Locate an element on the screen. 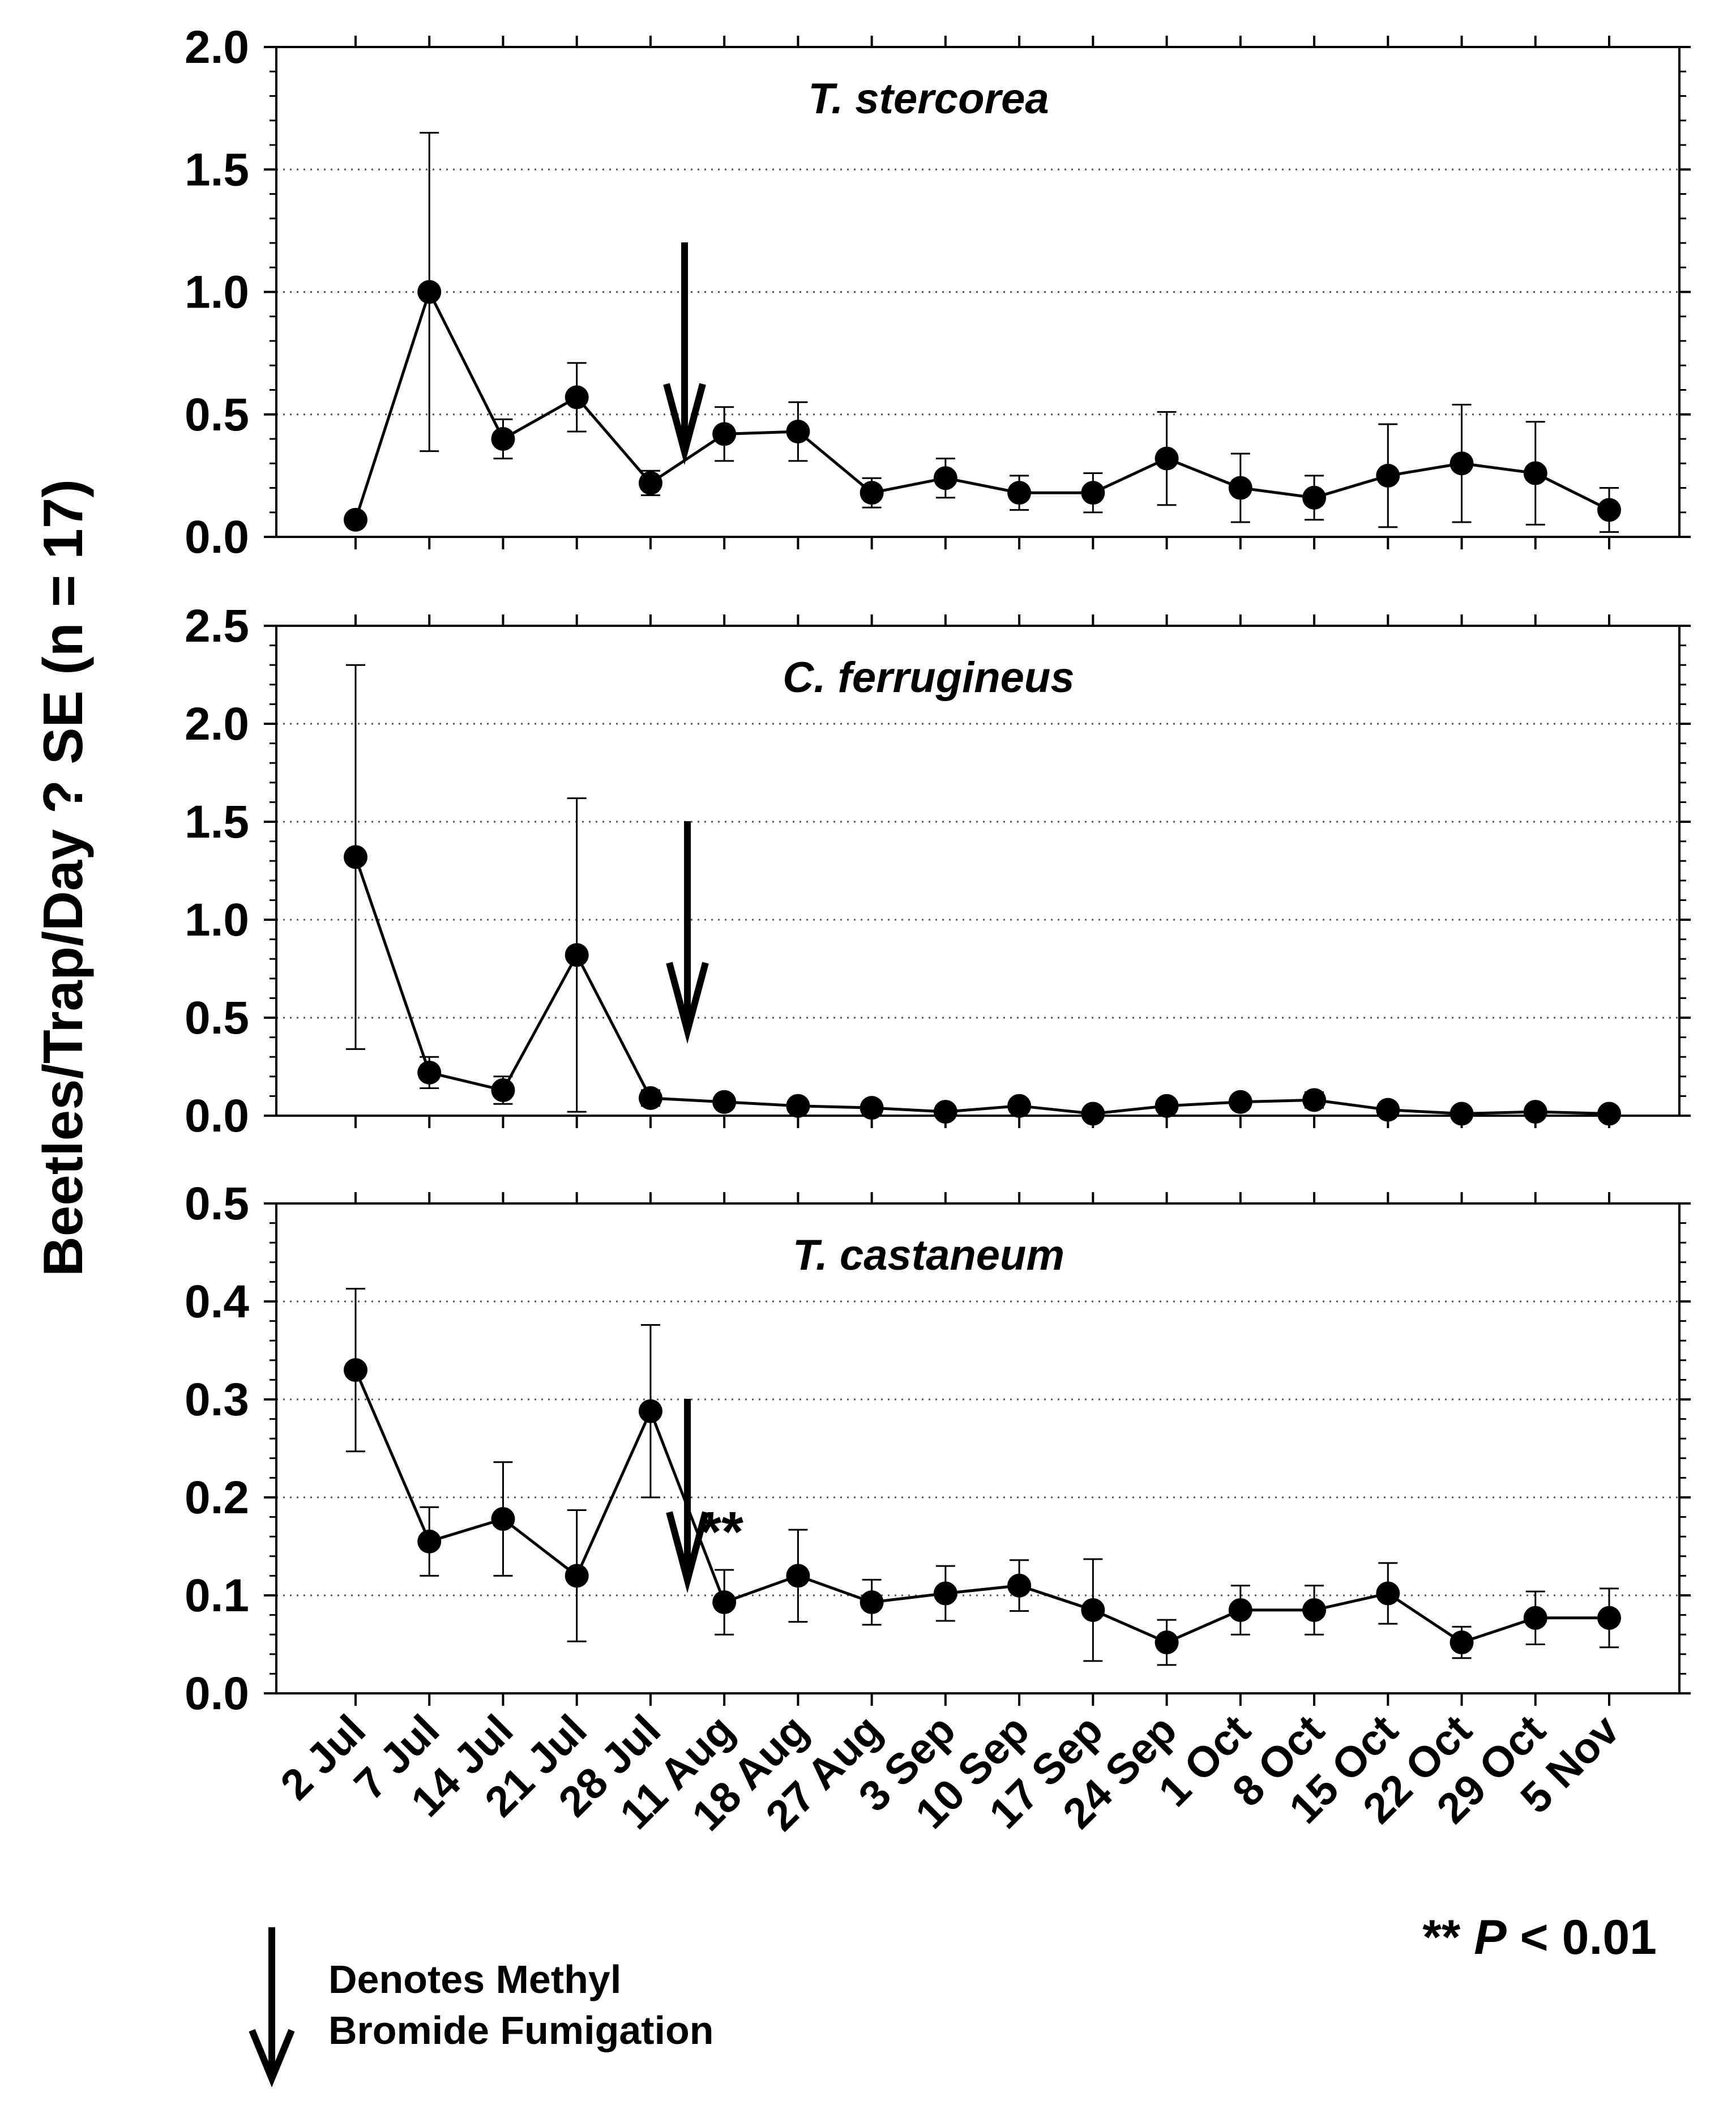  legend-line-1: Denotes Methyl is located at coordinates (475, 1979).